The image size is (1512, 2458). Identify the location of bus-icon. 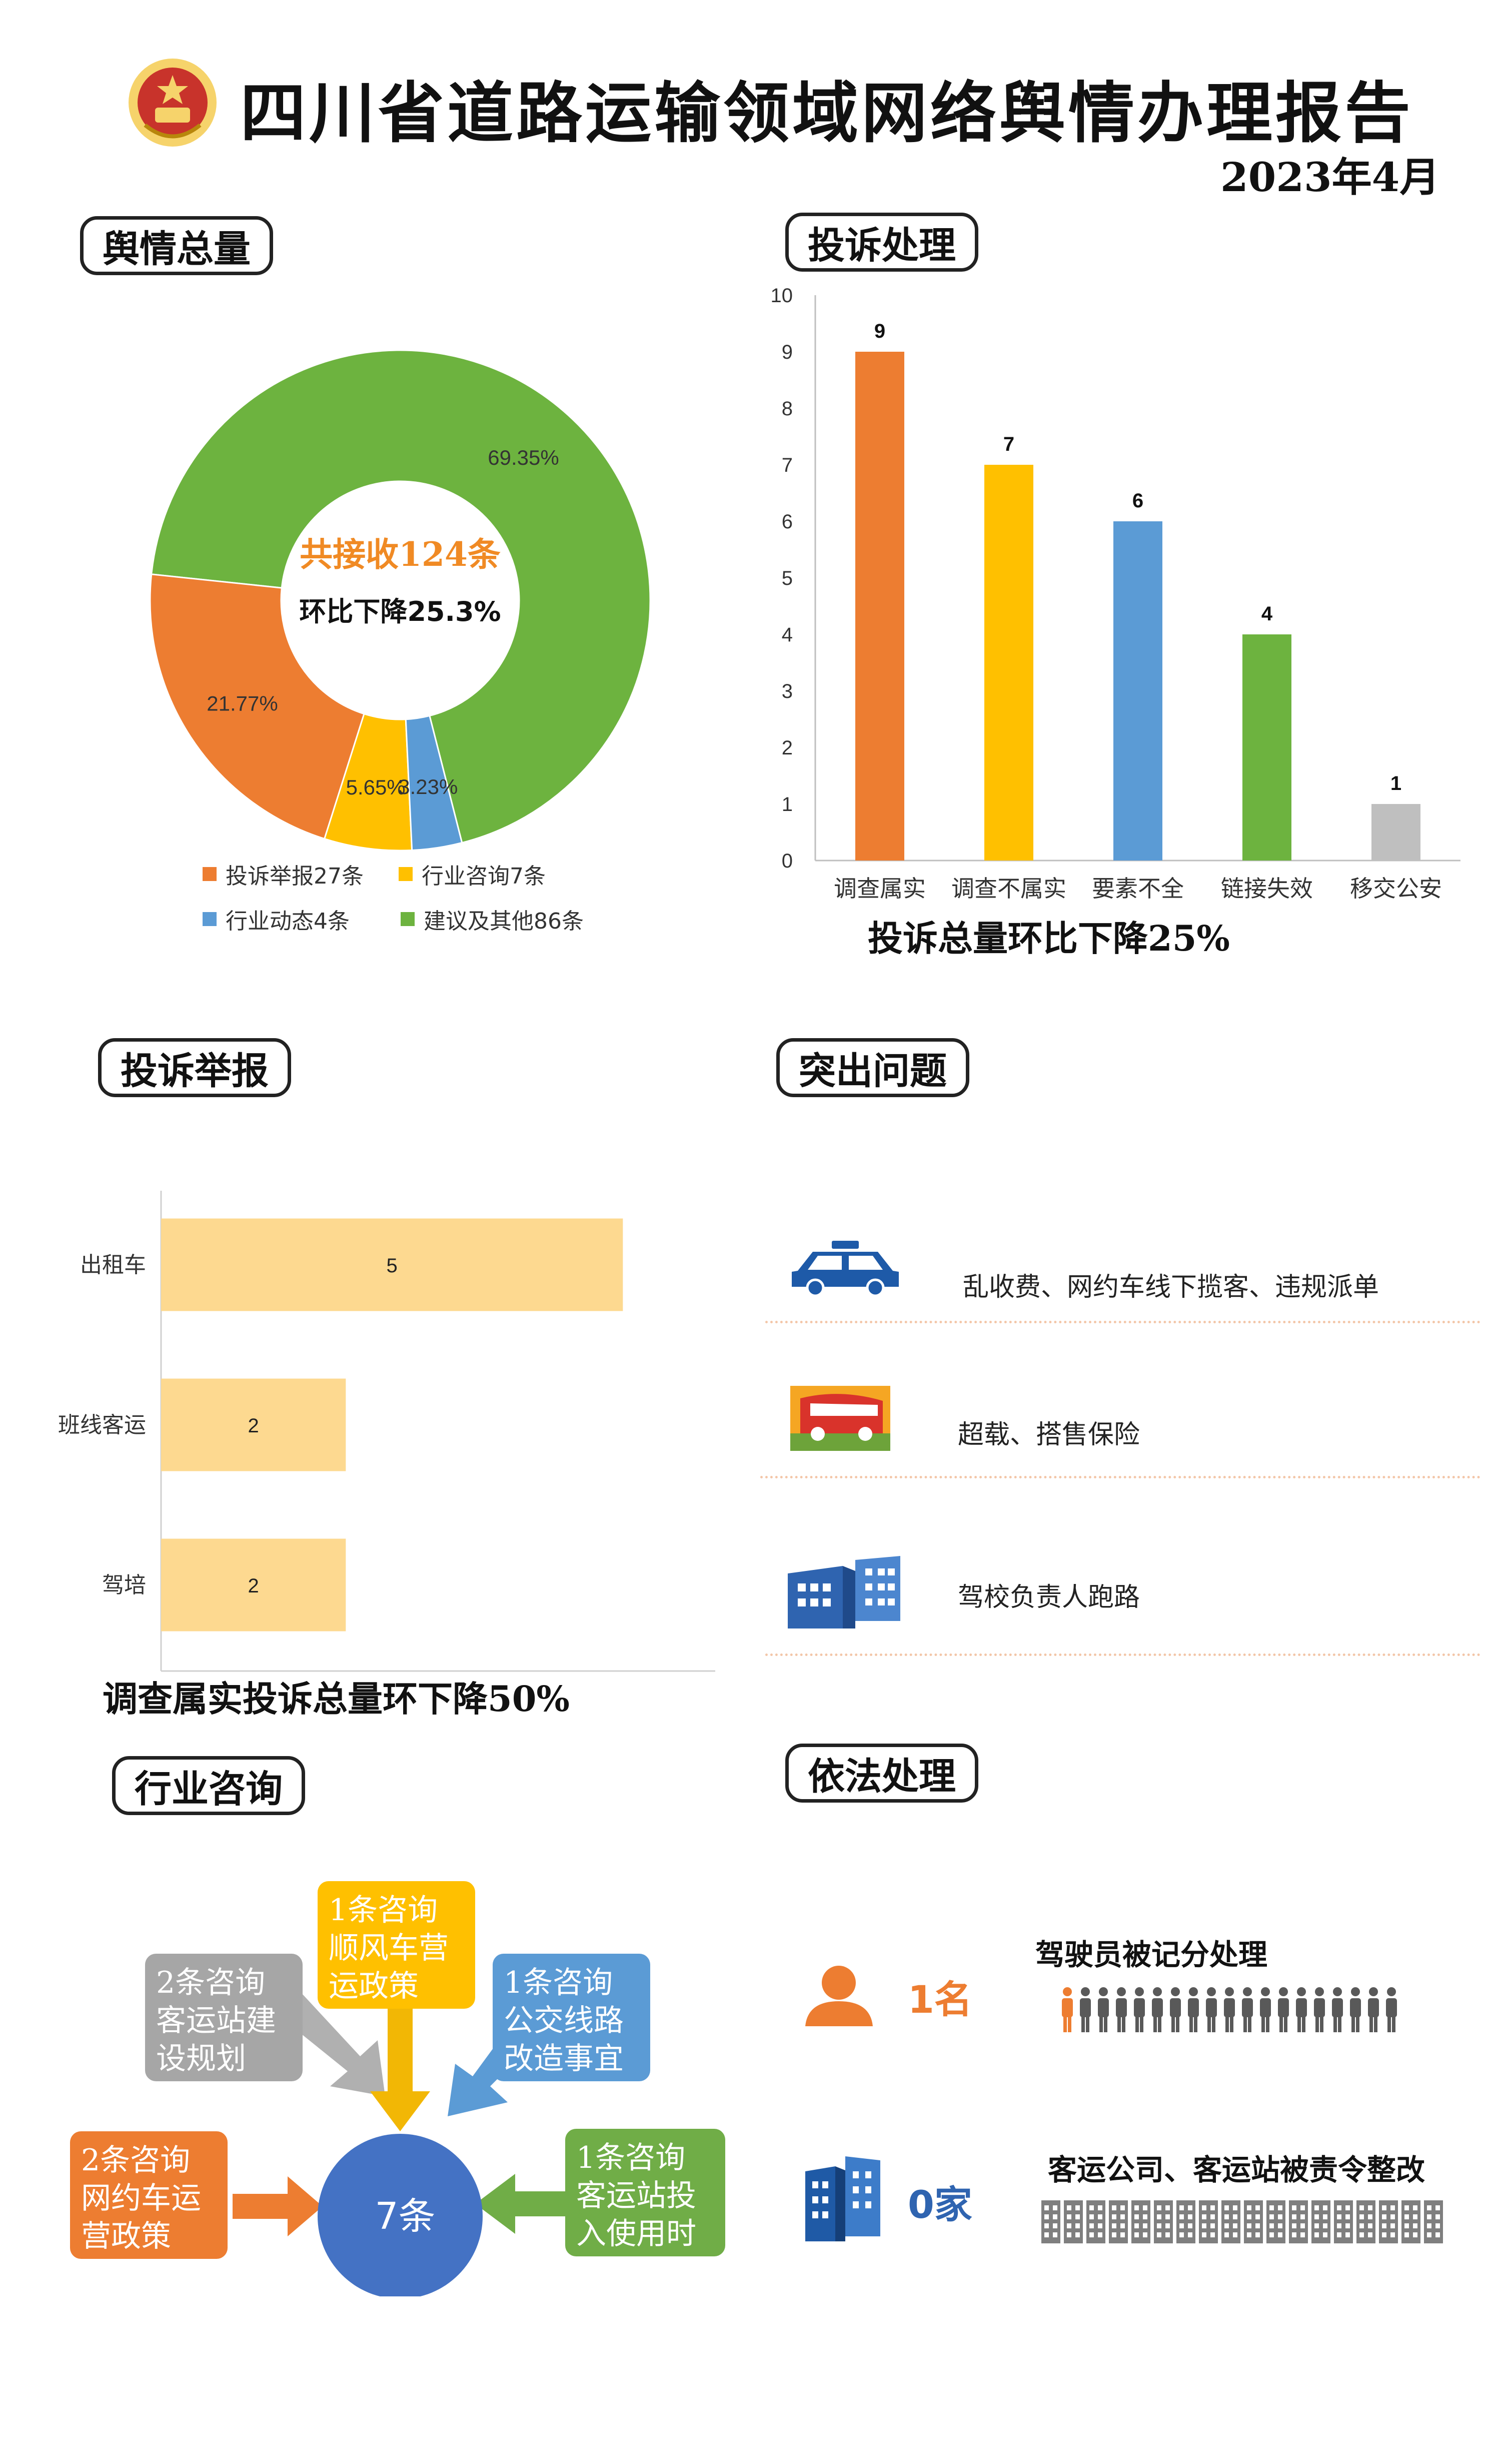
(840, 1419).